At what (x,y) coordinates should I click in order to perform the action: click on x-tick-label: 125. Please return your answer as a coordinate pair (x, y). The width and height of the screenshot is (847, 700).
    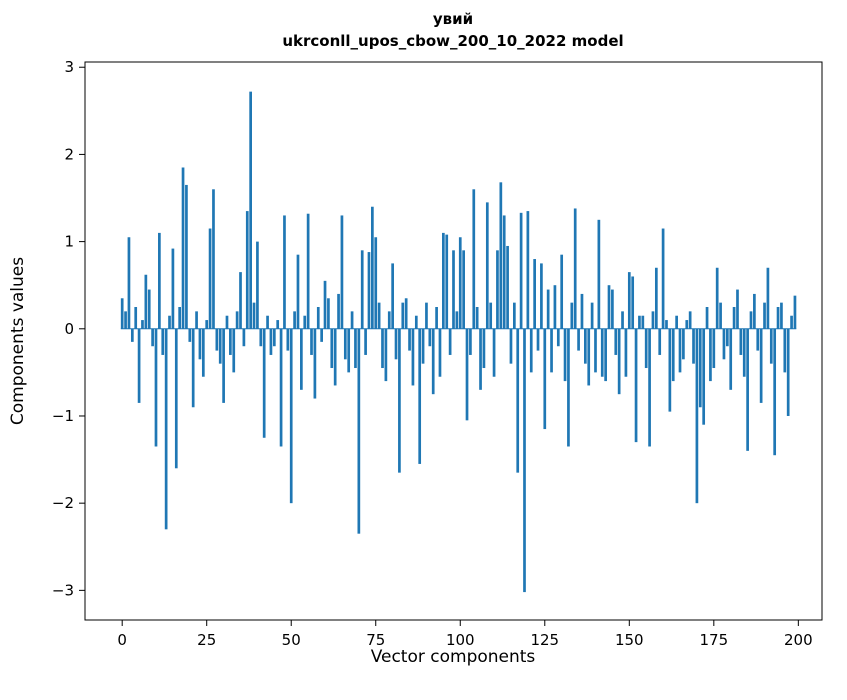
    Looking at the image, I should click on (544, 640).